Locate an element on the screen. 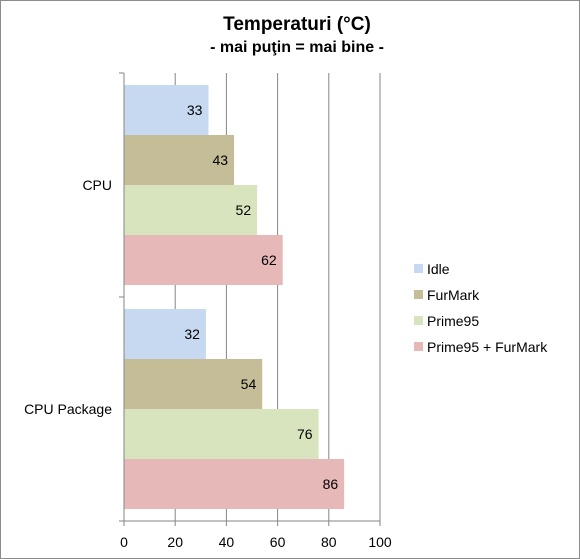 The image size is (580, 559). legend-label: Prime95 is located at coordinates (453, 321).